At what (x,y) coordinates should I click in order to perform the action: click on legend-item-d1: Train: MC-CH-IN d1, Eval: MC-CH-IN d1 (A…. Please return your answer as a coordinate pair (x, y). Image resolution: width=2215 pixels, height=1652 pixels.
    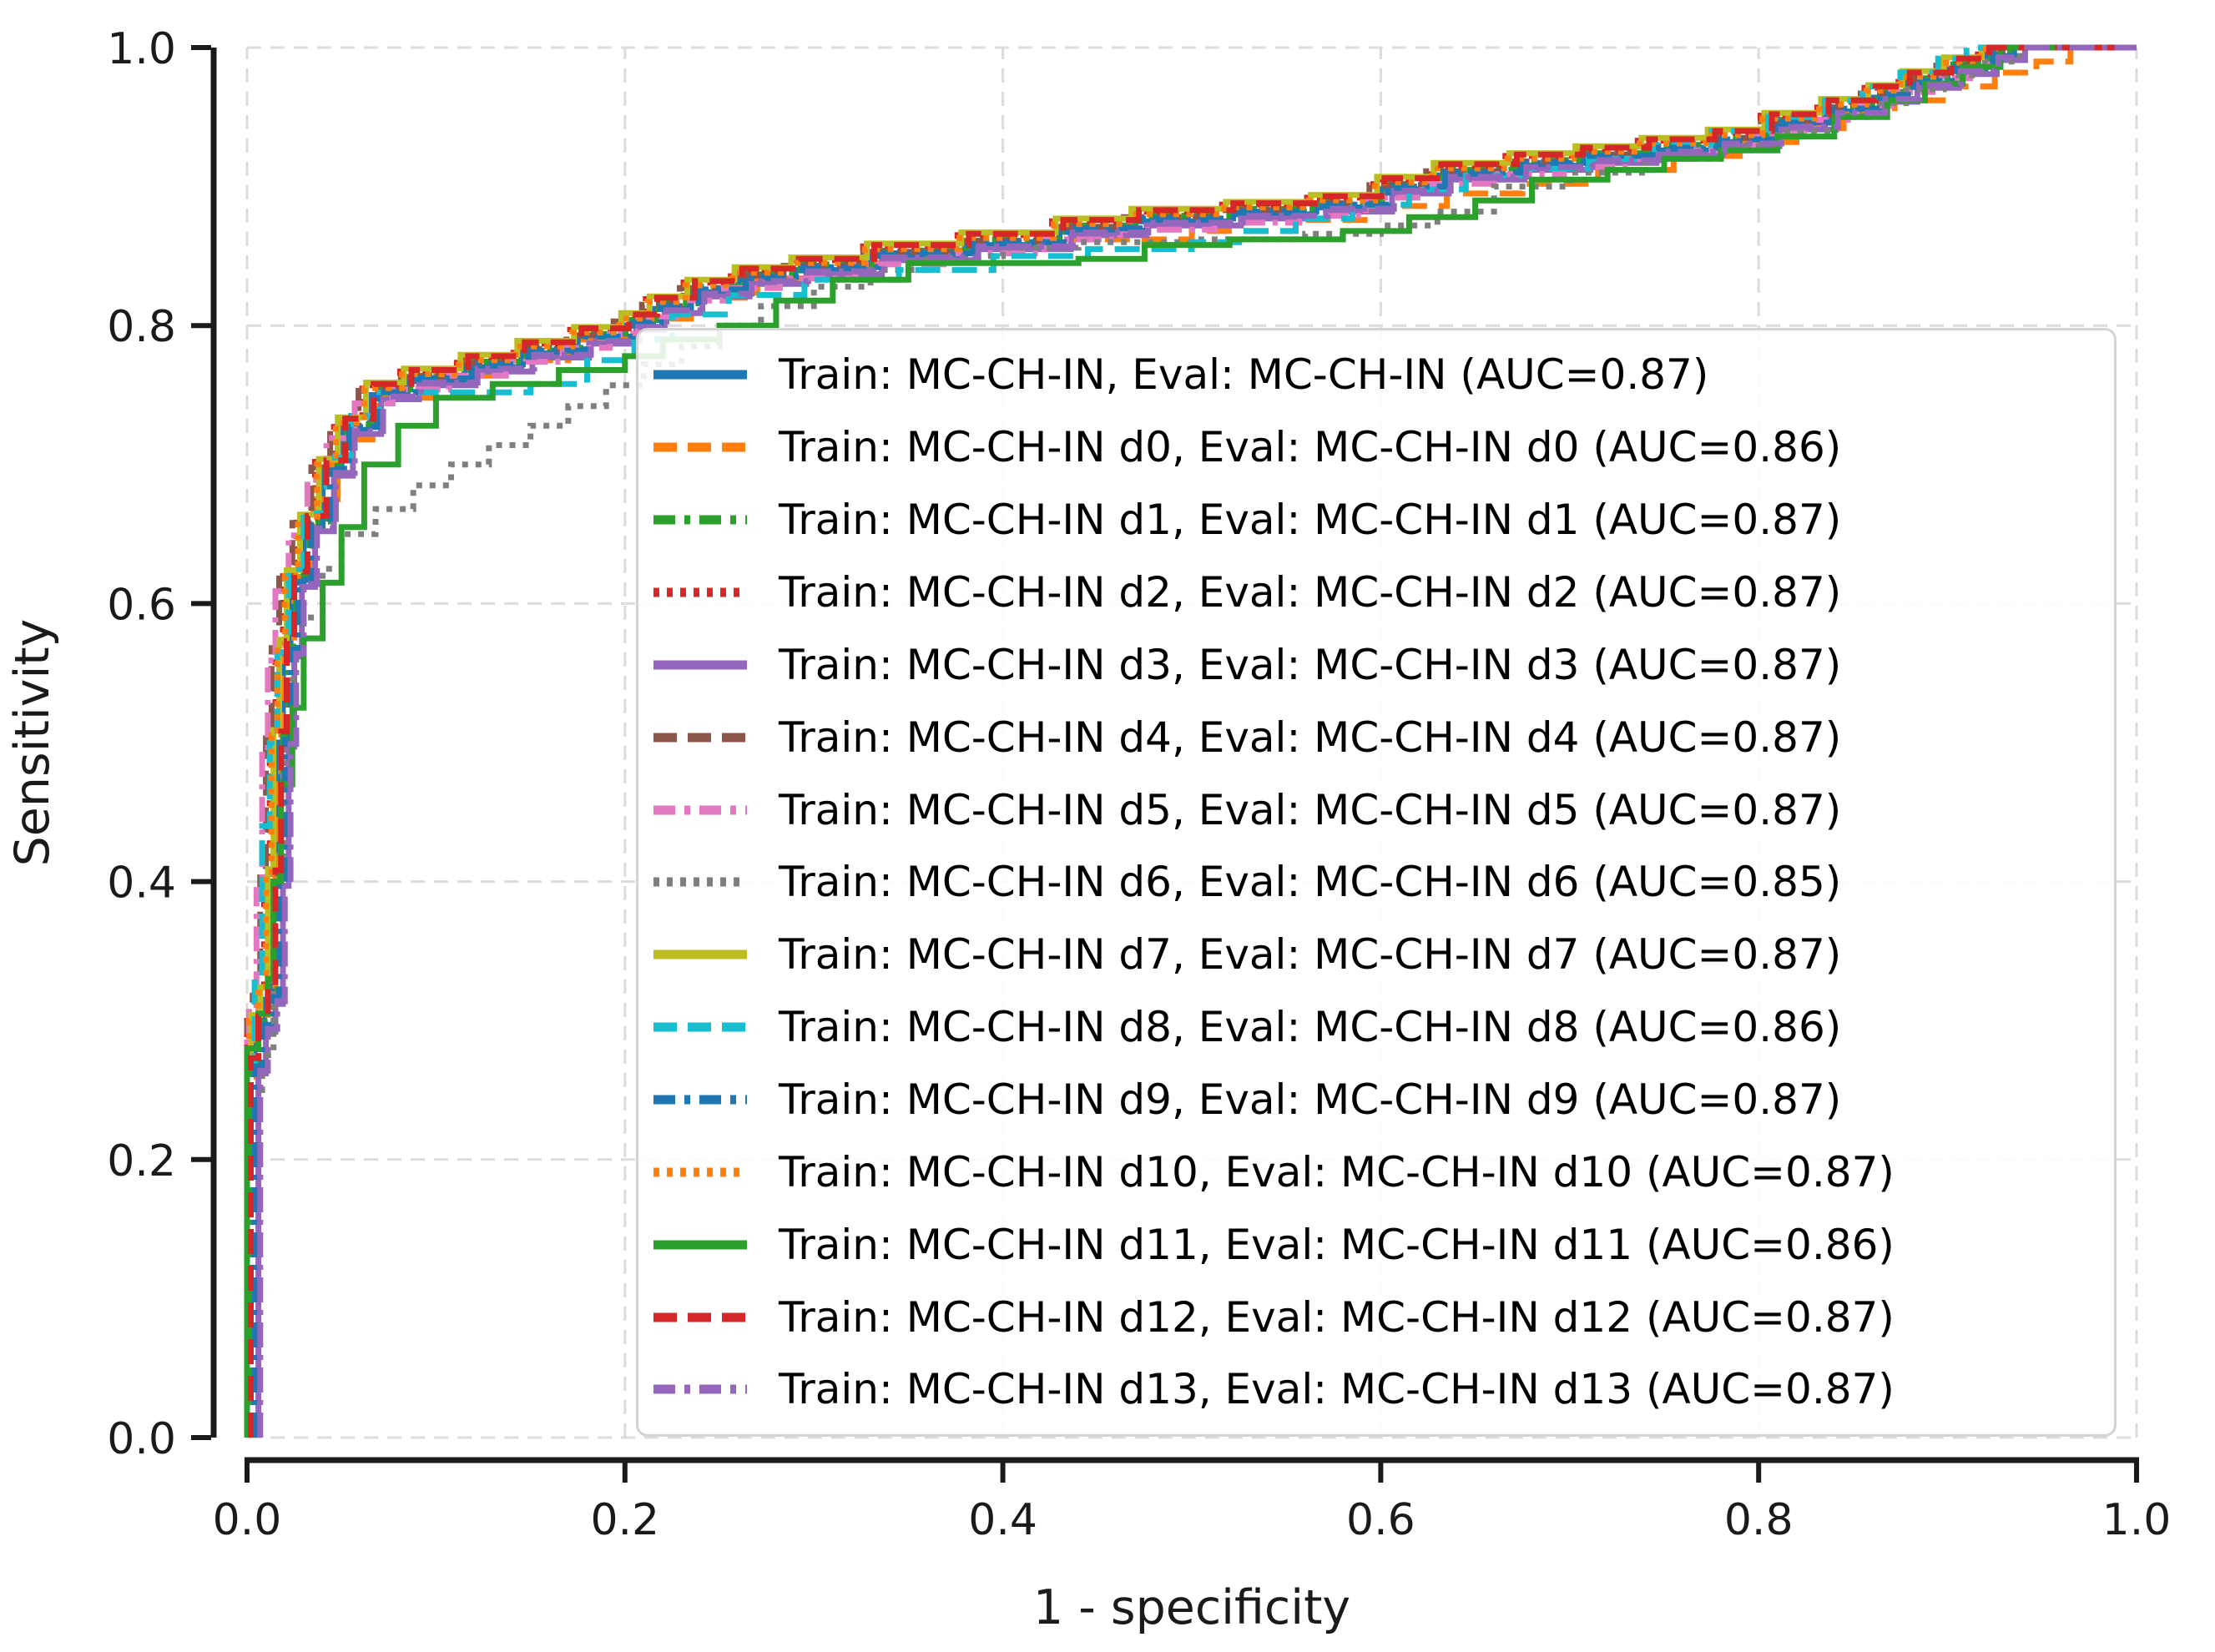
    Looking at the image, I should click on (1380, 520).